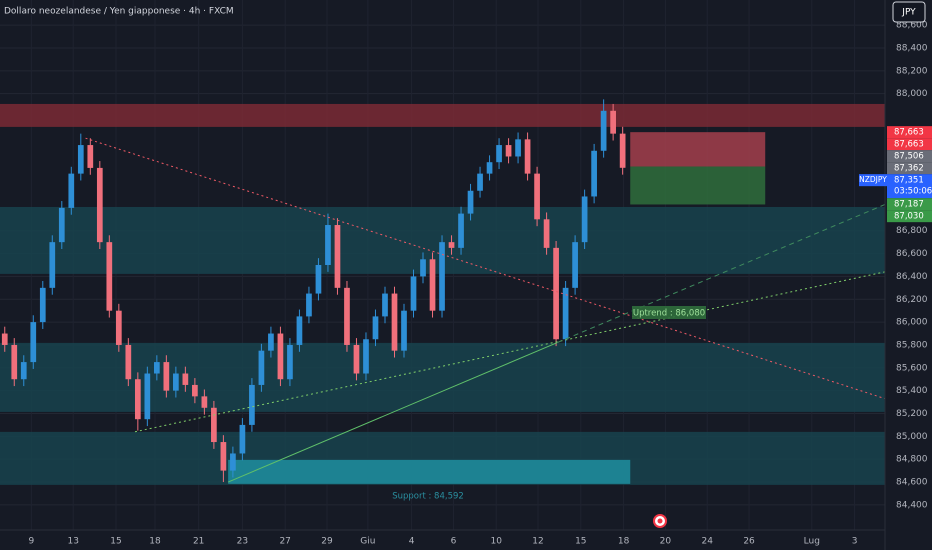 This screenshot has width=932, height=550. What do you see at coordinates (912, 277) in the screenshot?
I see `y-tick-label: 86,400` at bounding box center [912, 277].